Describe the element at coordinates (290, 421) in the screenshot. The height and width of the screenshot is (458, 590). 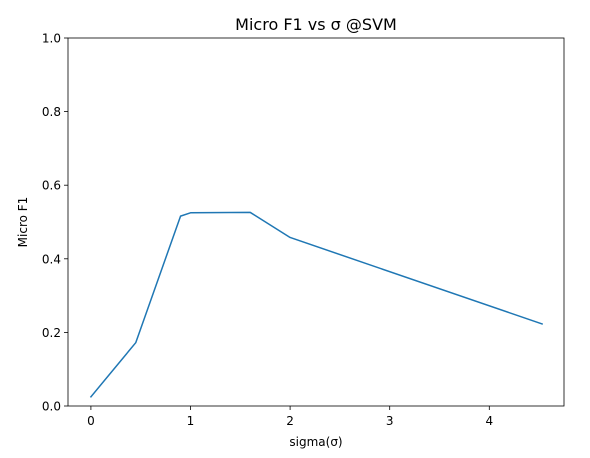
I see `x-tick-label: 2` at that location.